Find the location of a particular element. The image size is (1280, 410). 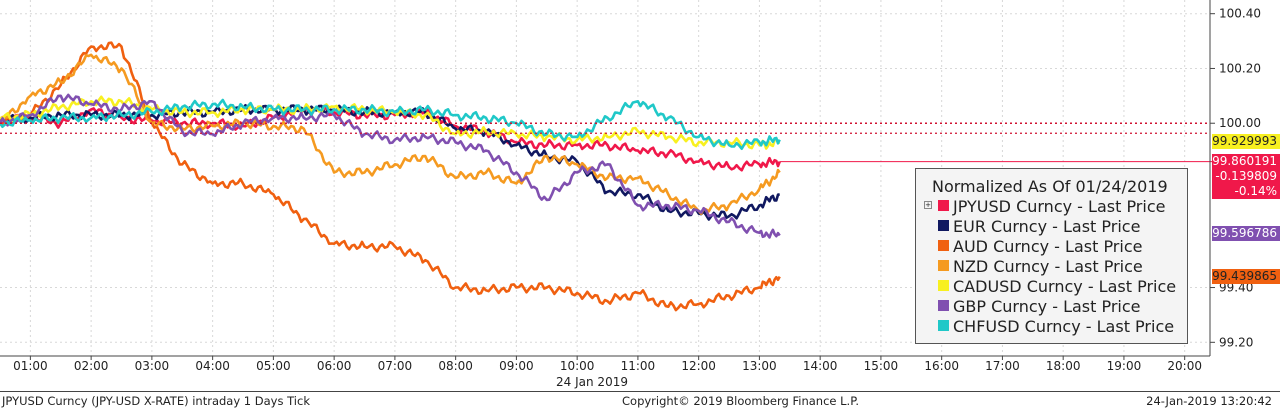

legend-item-aud: AUD Curncy - Last Price is located at coordinates (1033, 247).